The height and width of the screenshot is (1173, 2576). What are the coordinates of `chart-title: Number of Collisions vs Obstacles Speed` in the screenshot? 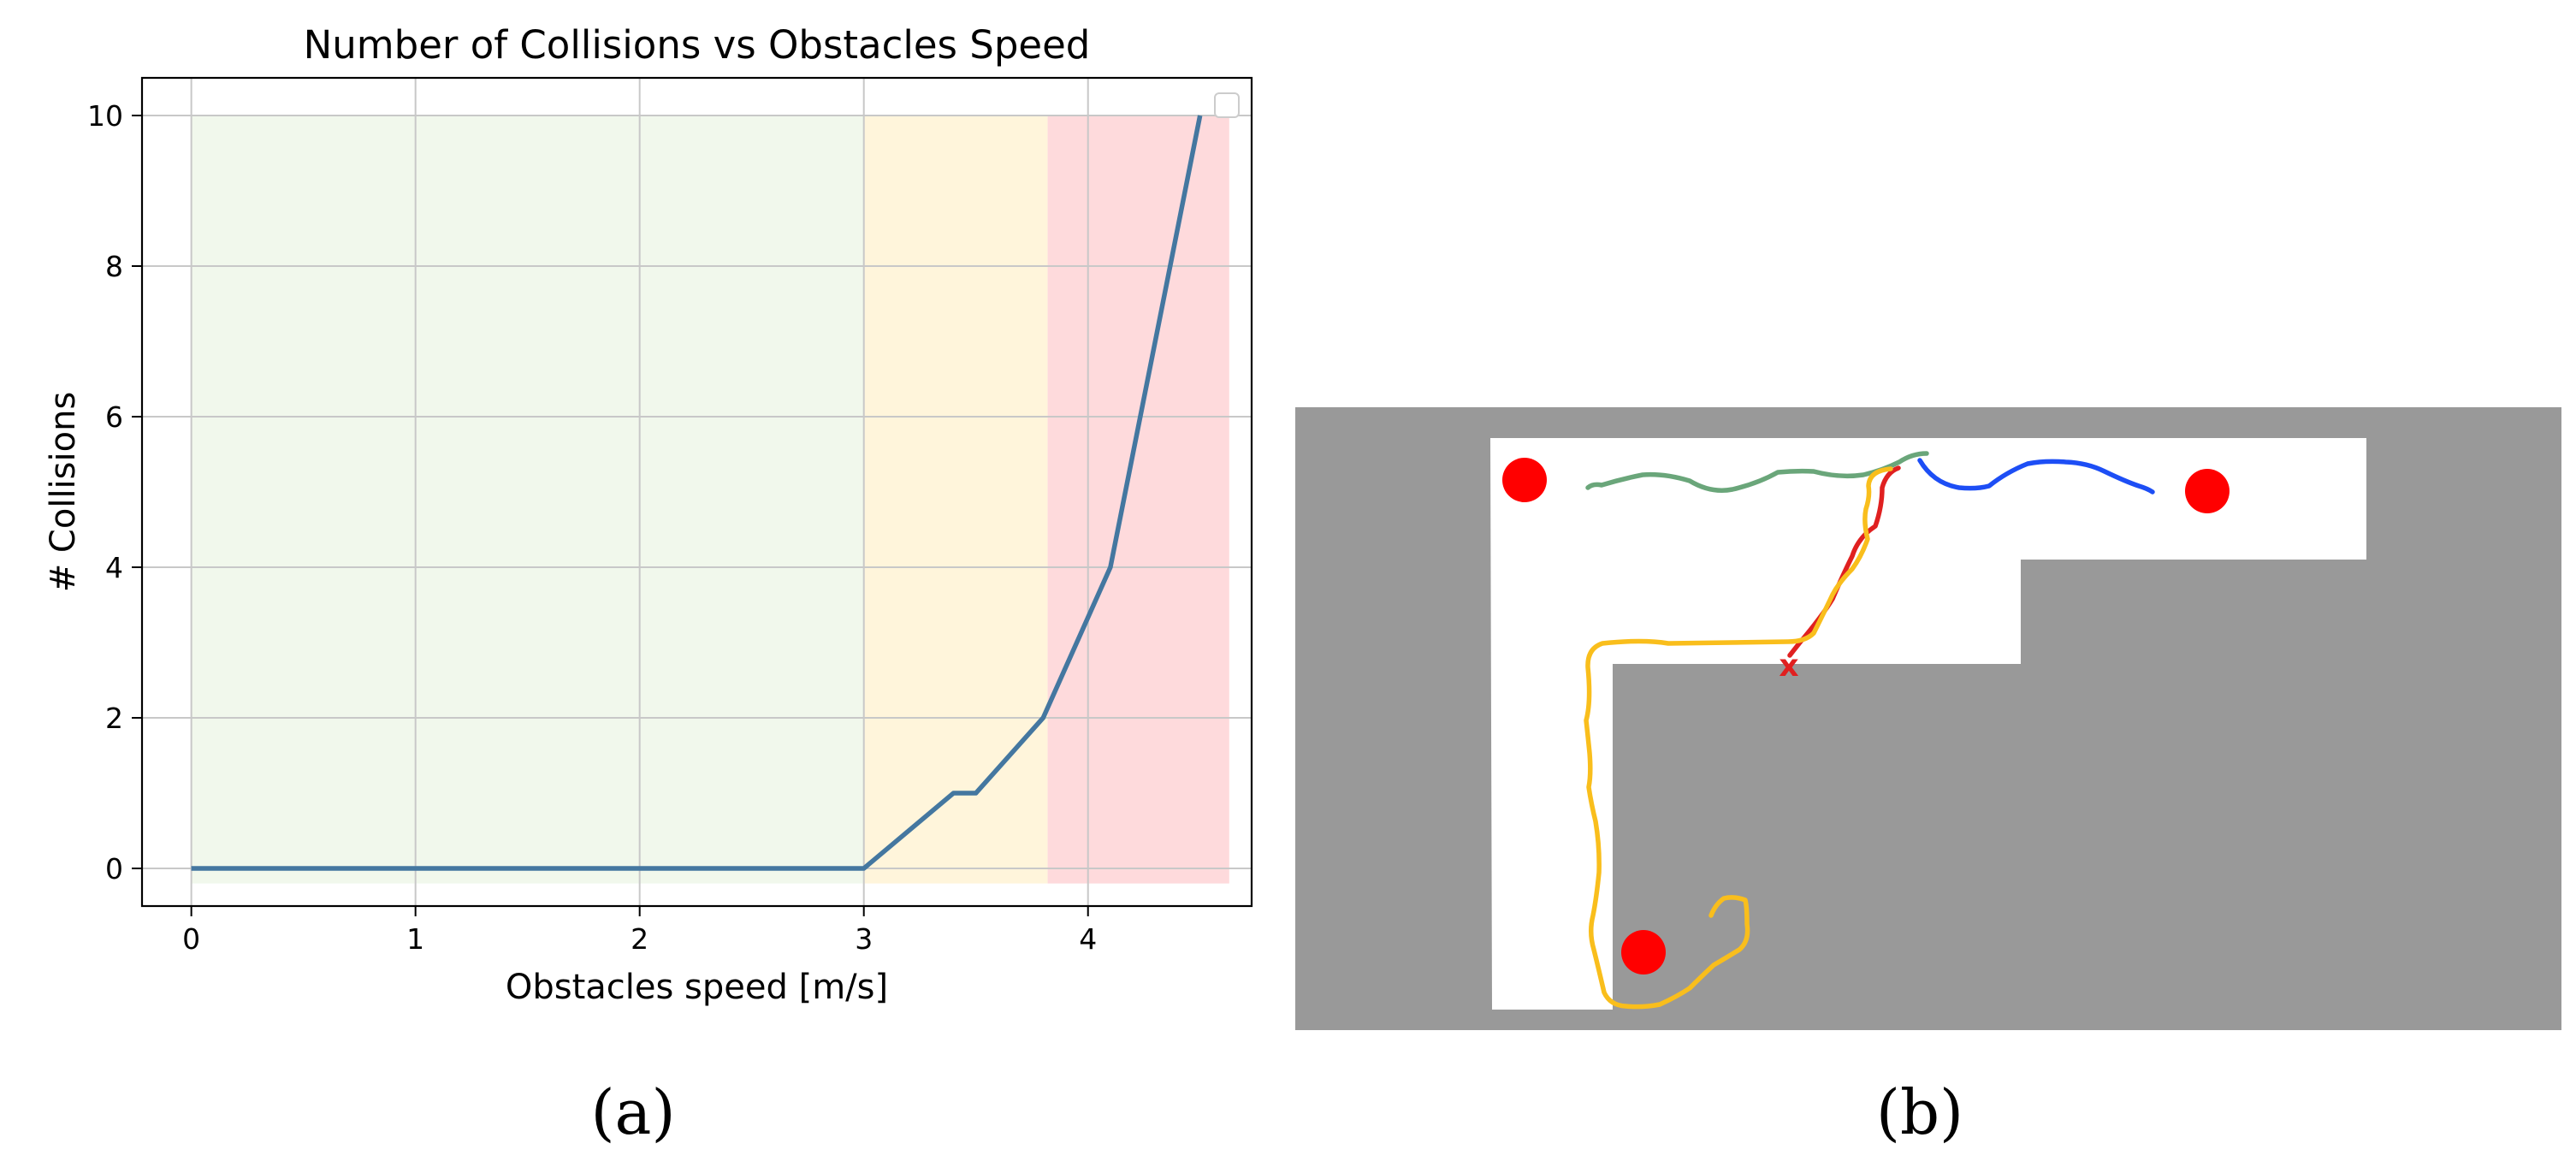 It's located at (697, 45).